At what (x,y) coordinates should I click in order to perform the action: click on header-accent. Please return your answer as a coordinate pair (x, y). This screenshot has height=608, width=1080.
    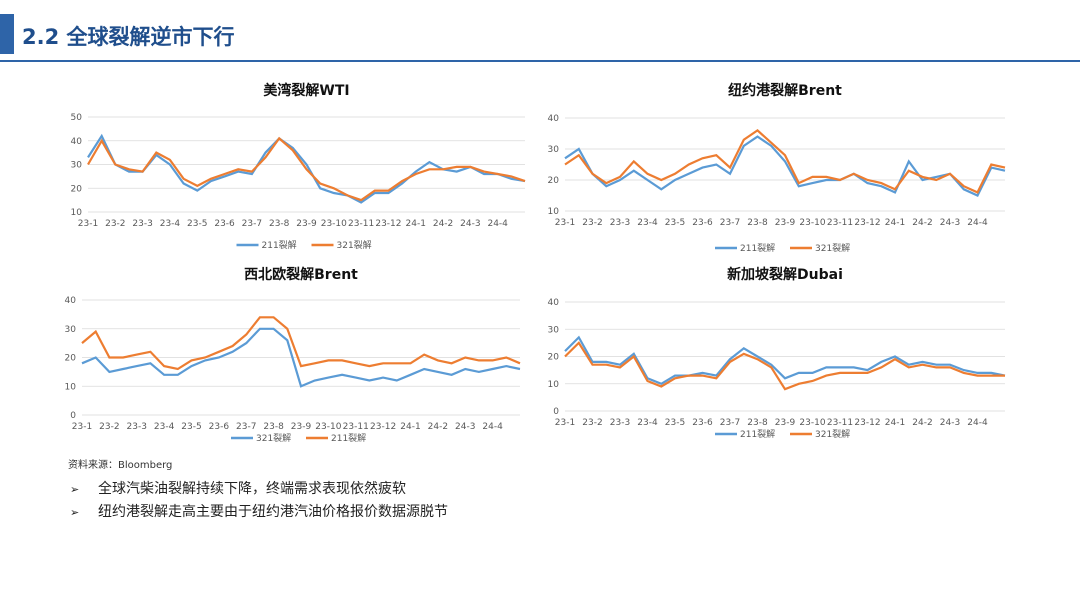
    Looking at the image, I should click on (7, 34).